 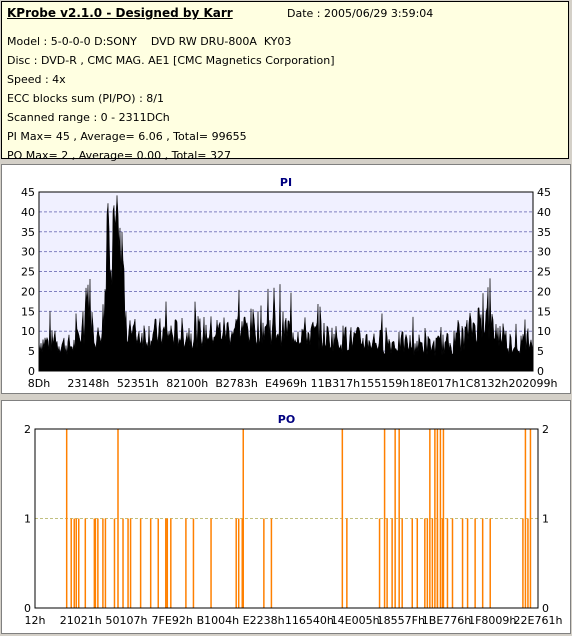 I want to click on app-title: KProbe v2.1.0 - Designed by Karr, so click(x=120, y=13).